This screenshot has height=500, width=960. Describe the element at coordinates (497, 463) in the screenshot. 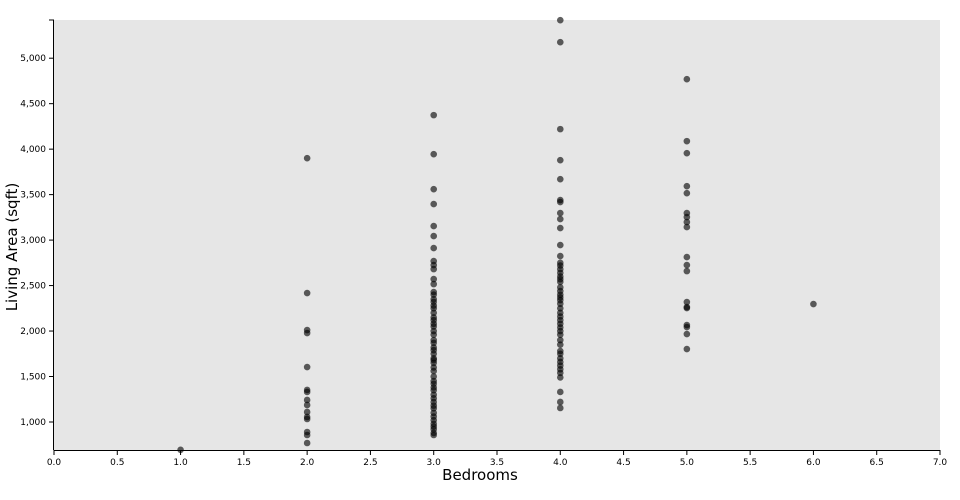

I see `x-tick-label: 3.5` at that location.